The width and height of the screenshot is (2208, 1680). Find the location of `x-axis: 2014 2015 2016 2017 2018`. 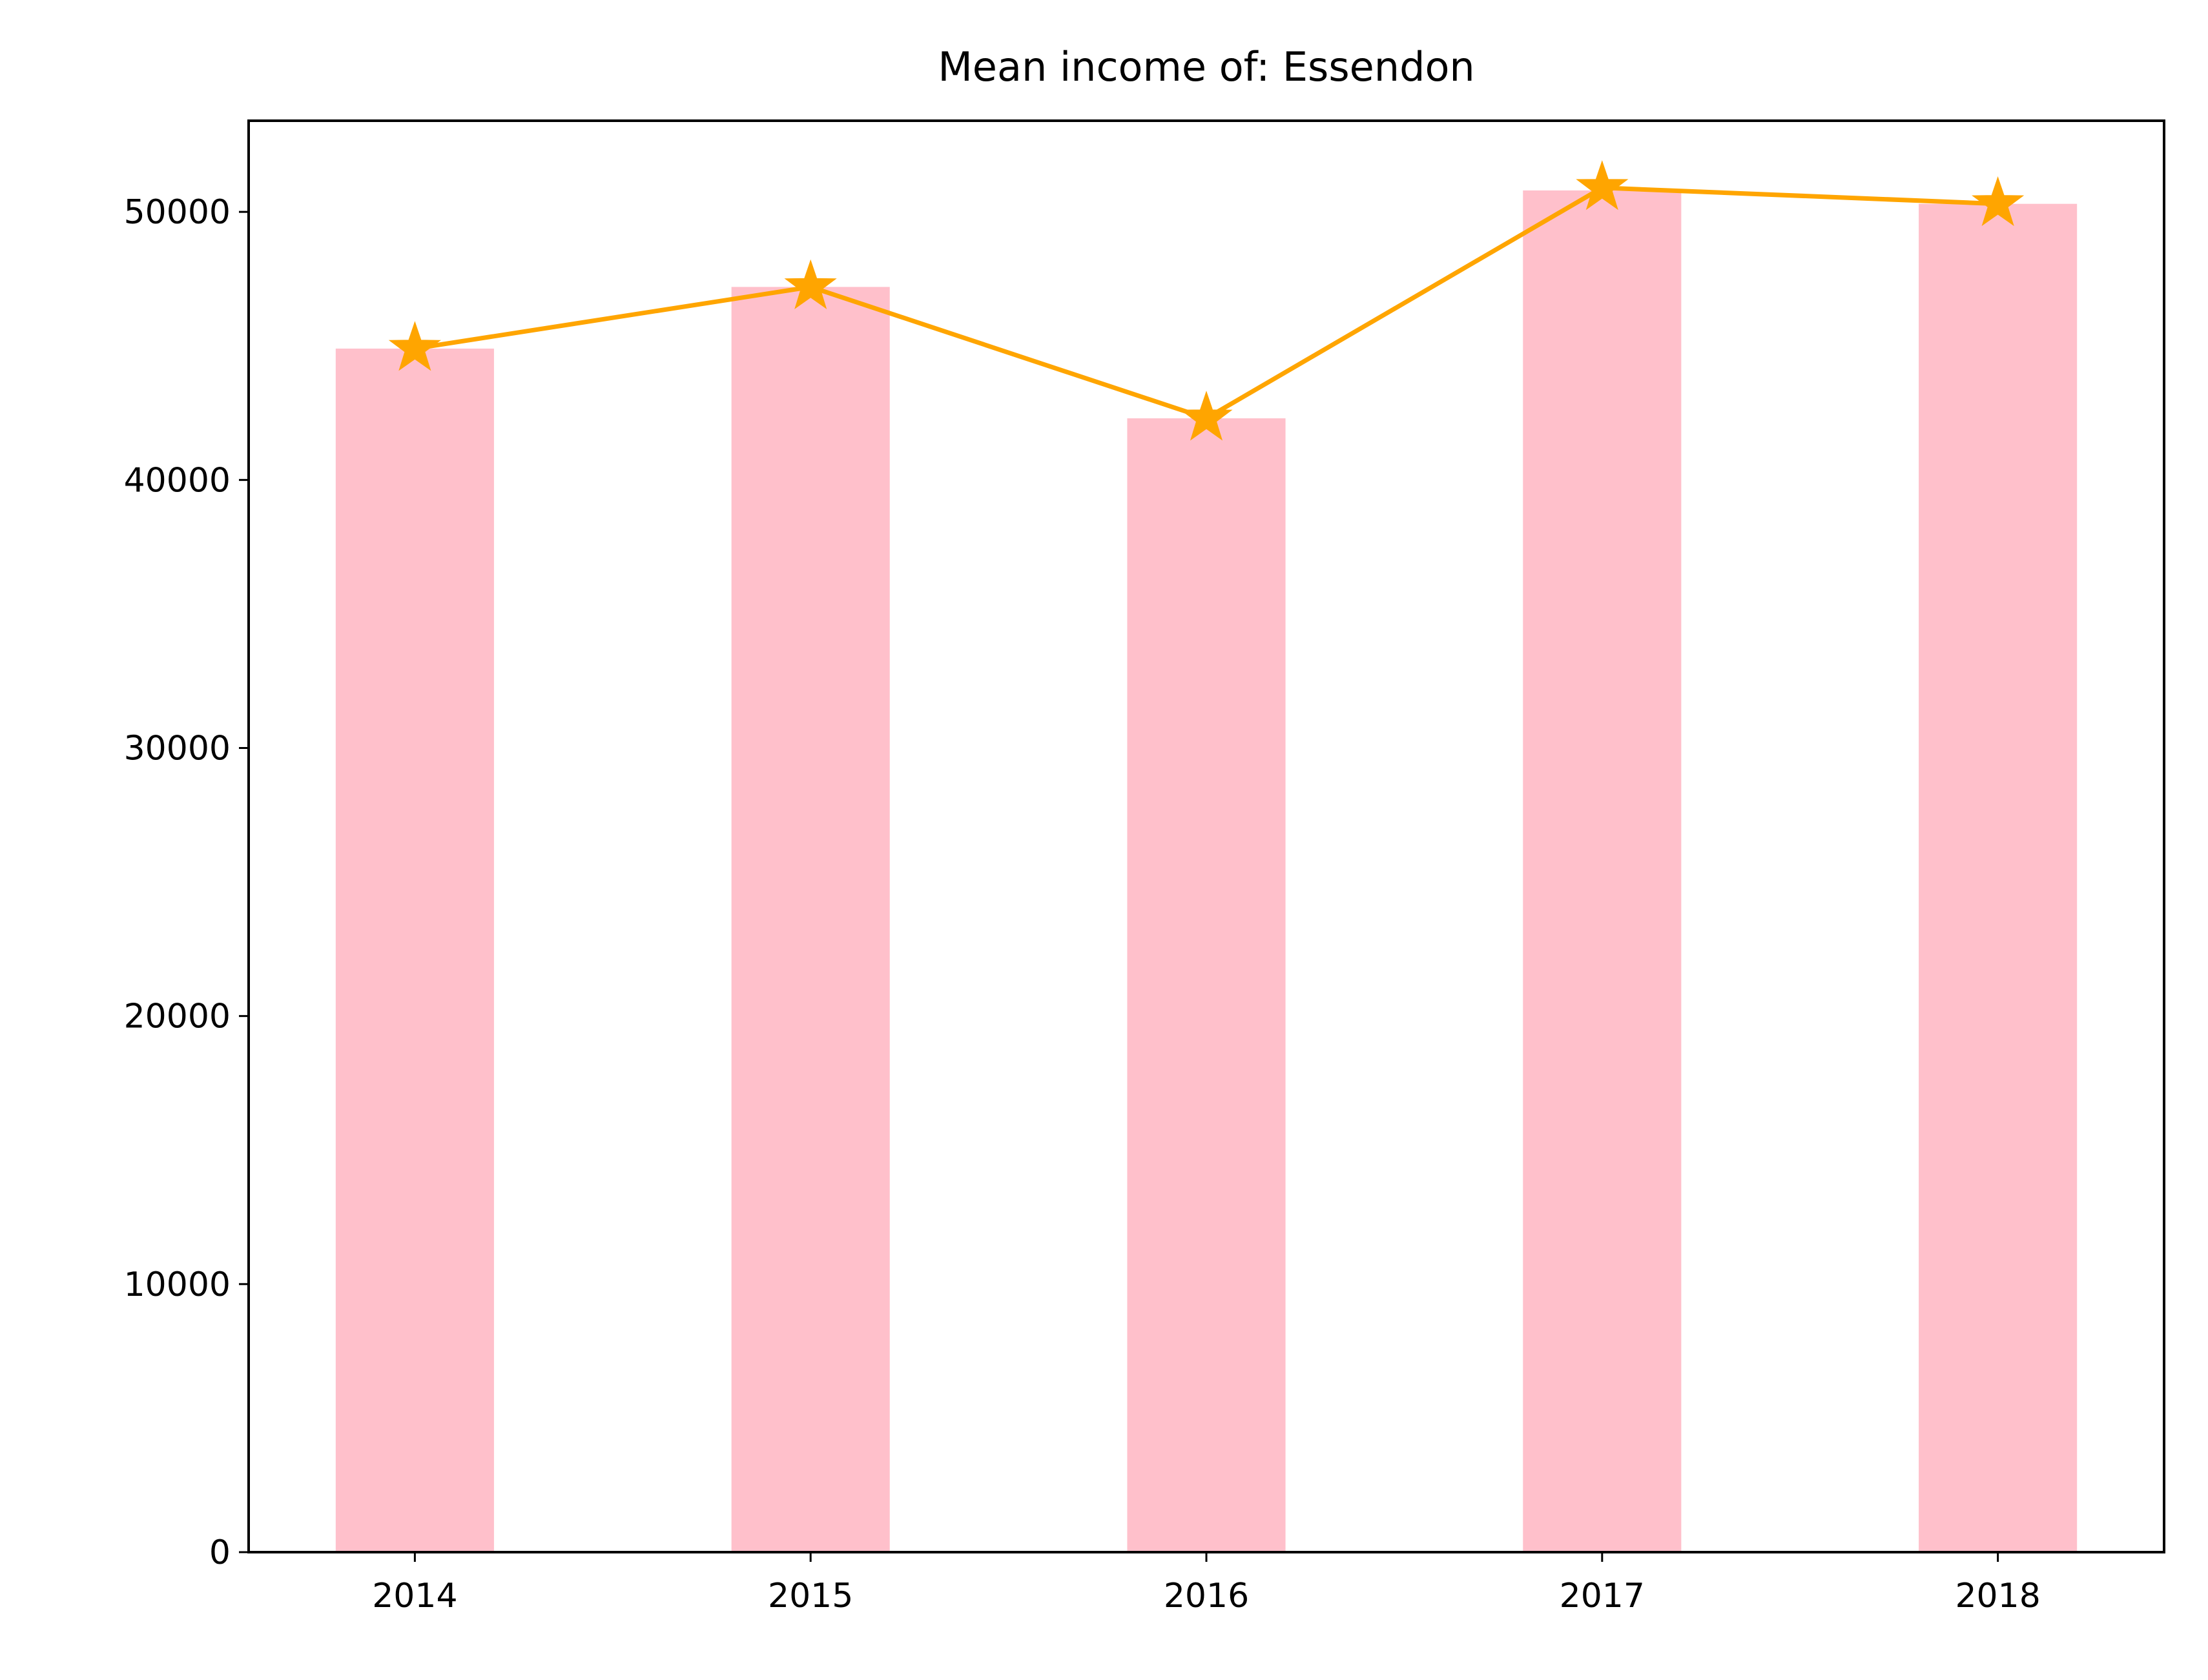

x-axis: 2014 2015 2016 2017 2018 is located at coordinates (1206, 1583).